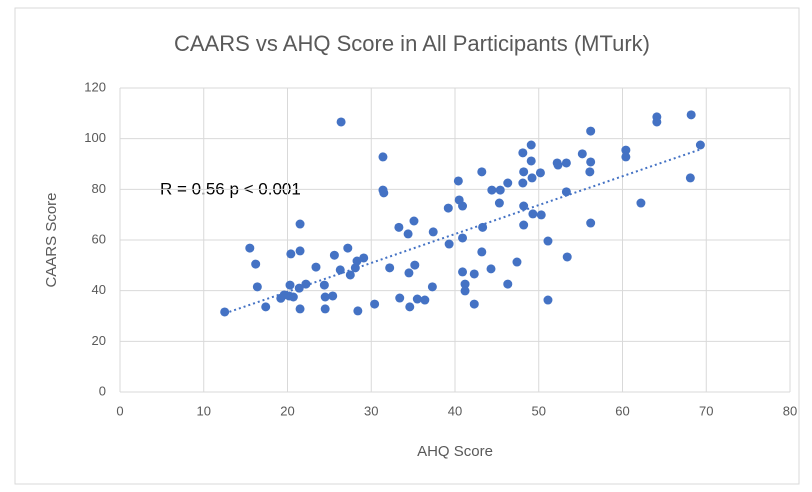 The width and height of the screenshot is (812, 492). Describe the element at coordinates (204, 410) in the screenshot. I see `x-tick-label: 10` at that location.